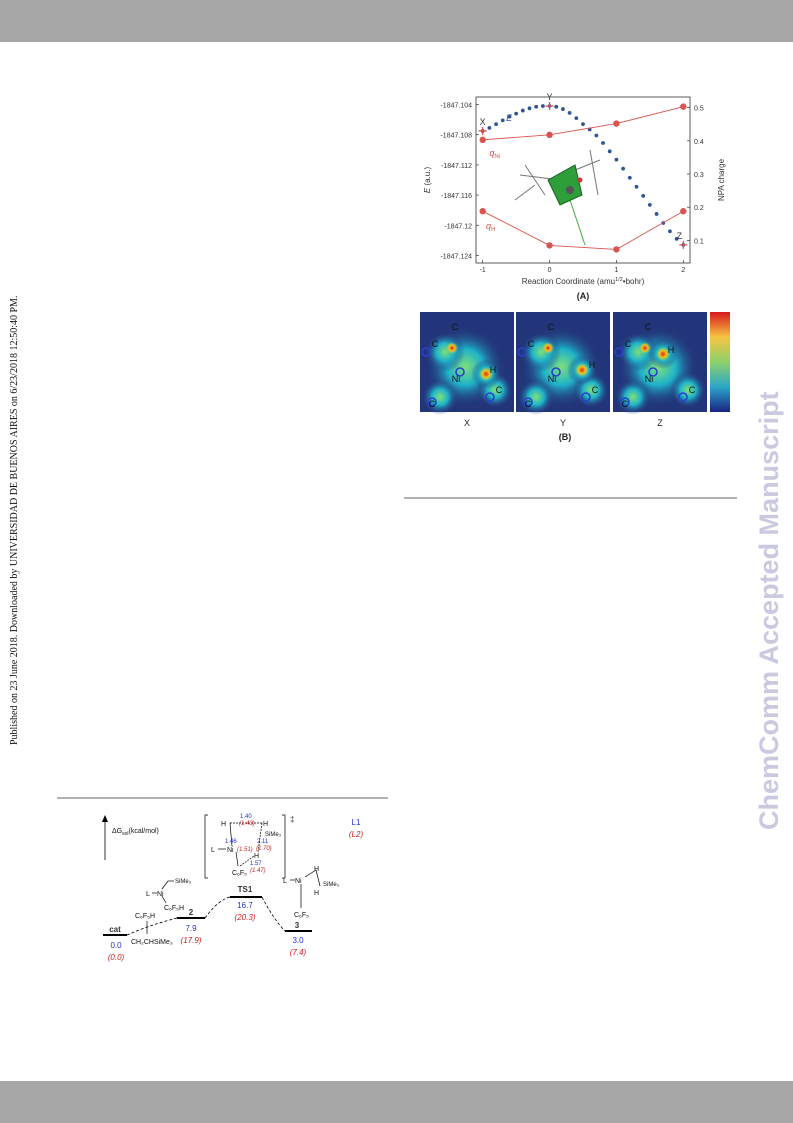 This screenshot has width=793, height=1123. Describe the element at coordinates (116, 945) in the screenshot. I see `level-energy: 0.0` at that location.